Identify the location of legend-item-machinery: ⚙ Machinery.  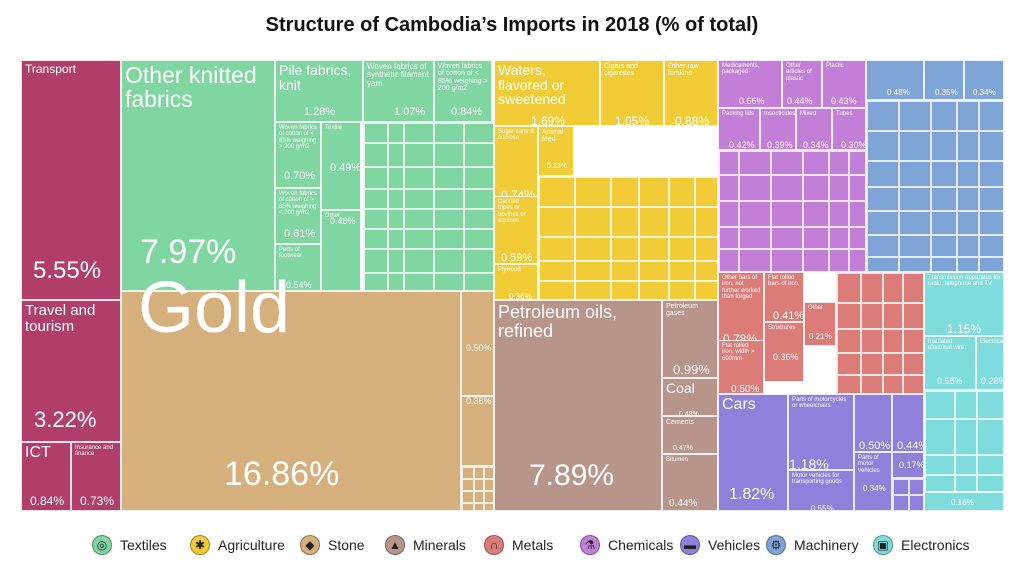
(812, 545).